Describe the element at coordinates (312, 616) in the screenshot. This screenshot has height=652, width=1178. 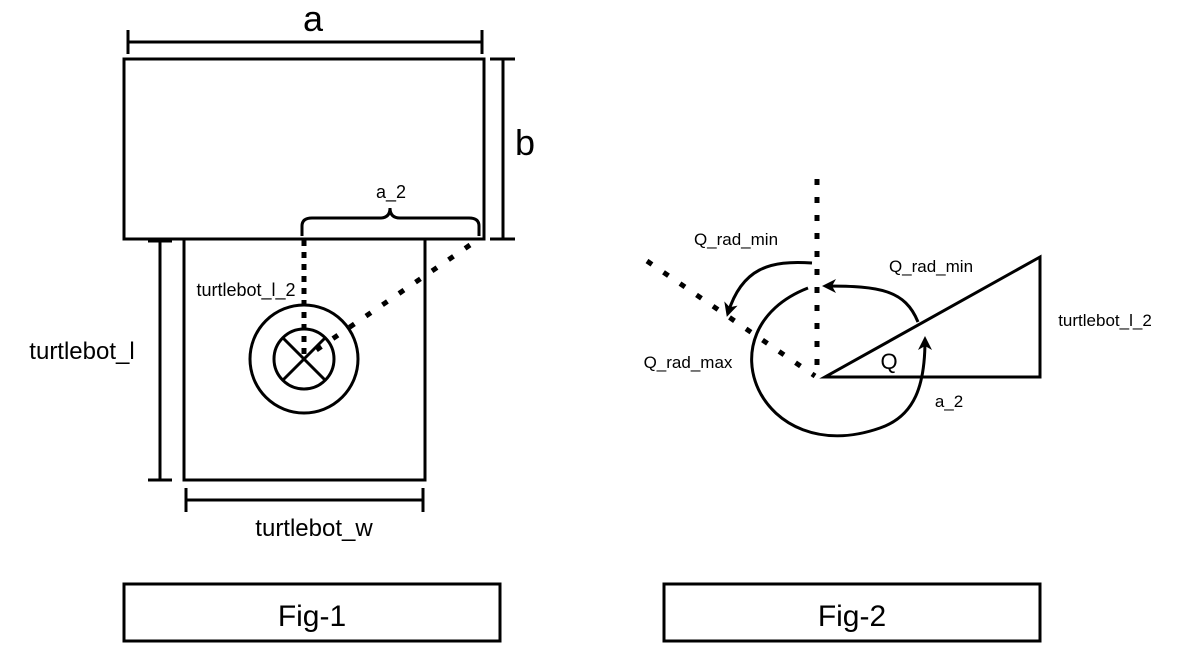
I see `fig1-caption: Fig-1` at that location.